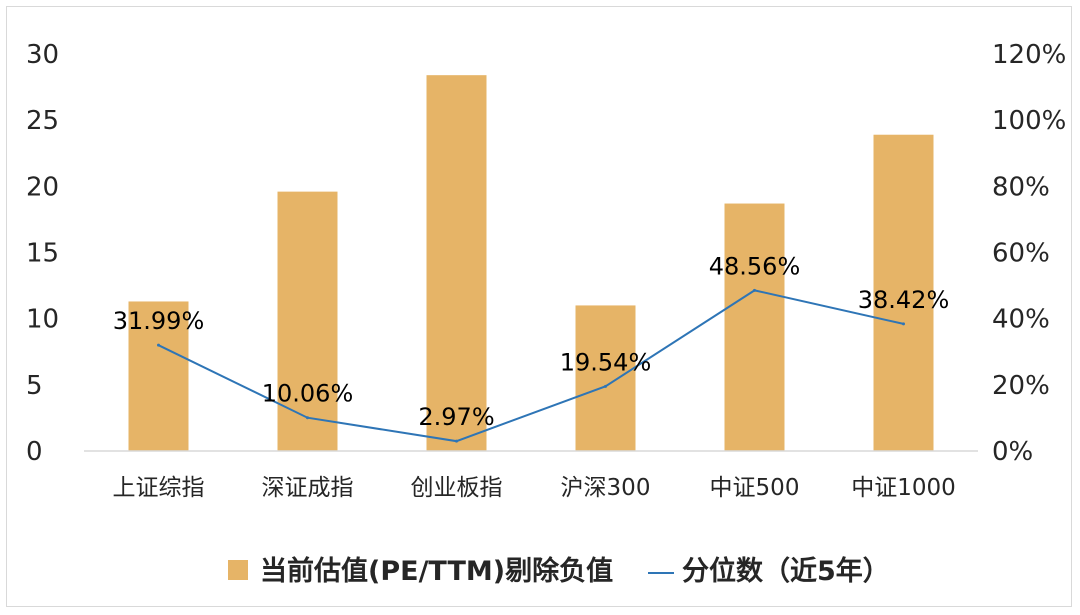 Image resolution: width=1080 pixels, height=615 pixels. What do you see at coordinates (904, 300) in the screenshot?
I see `data-label: 38.42%` at bounding box center [904, 300].